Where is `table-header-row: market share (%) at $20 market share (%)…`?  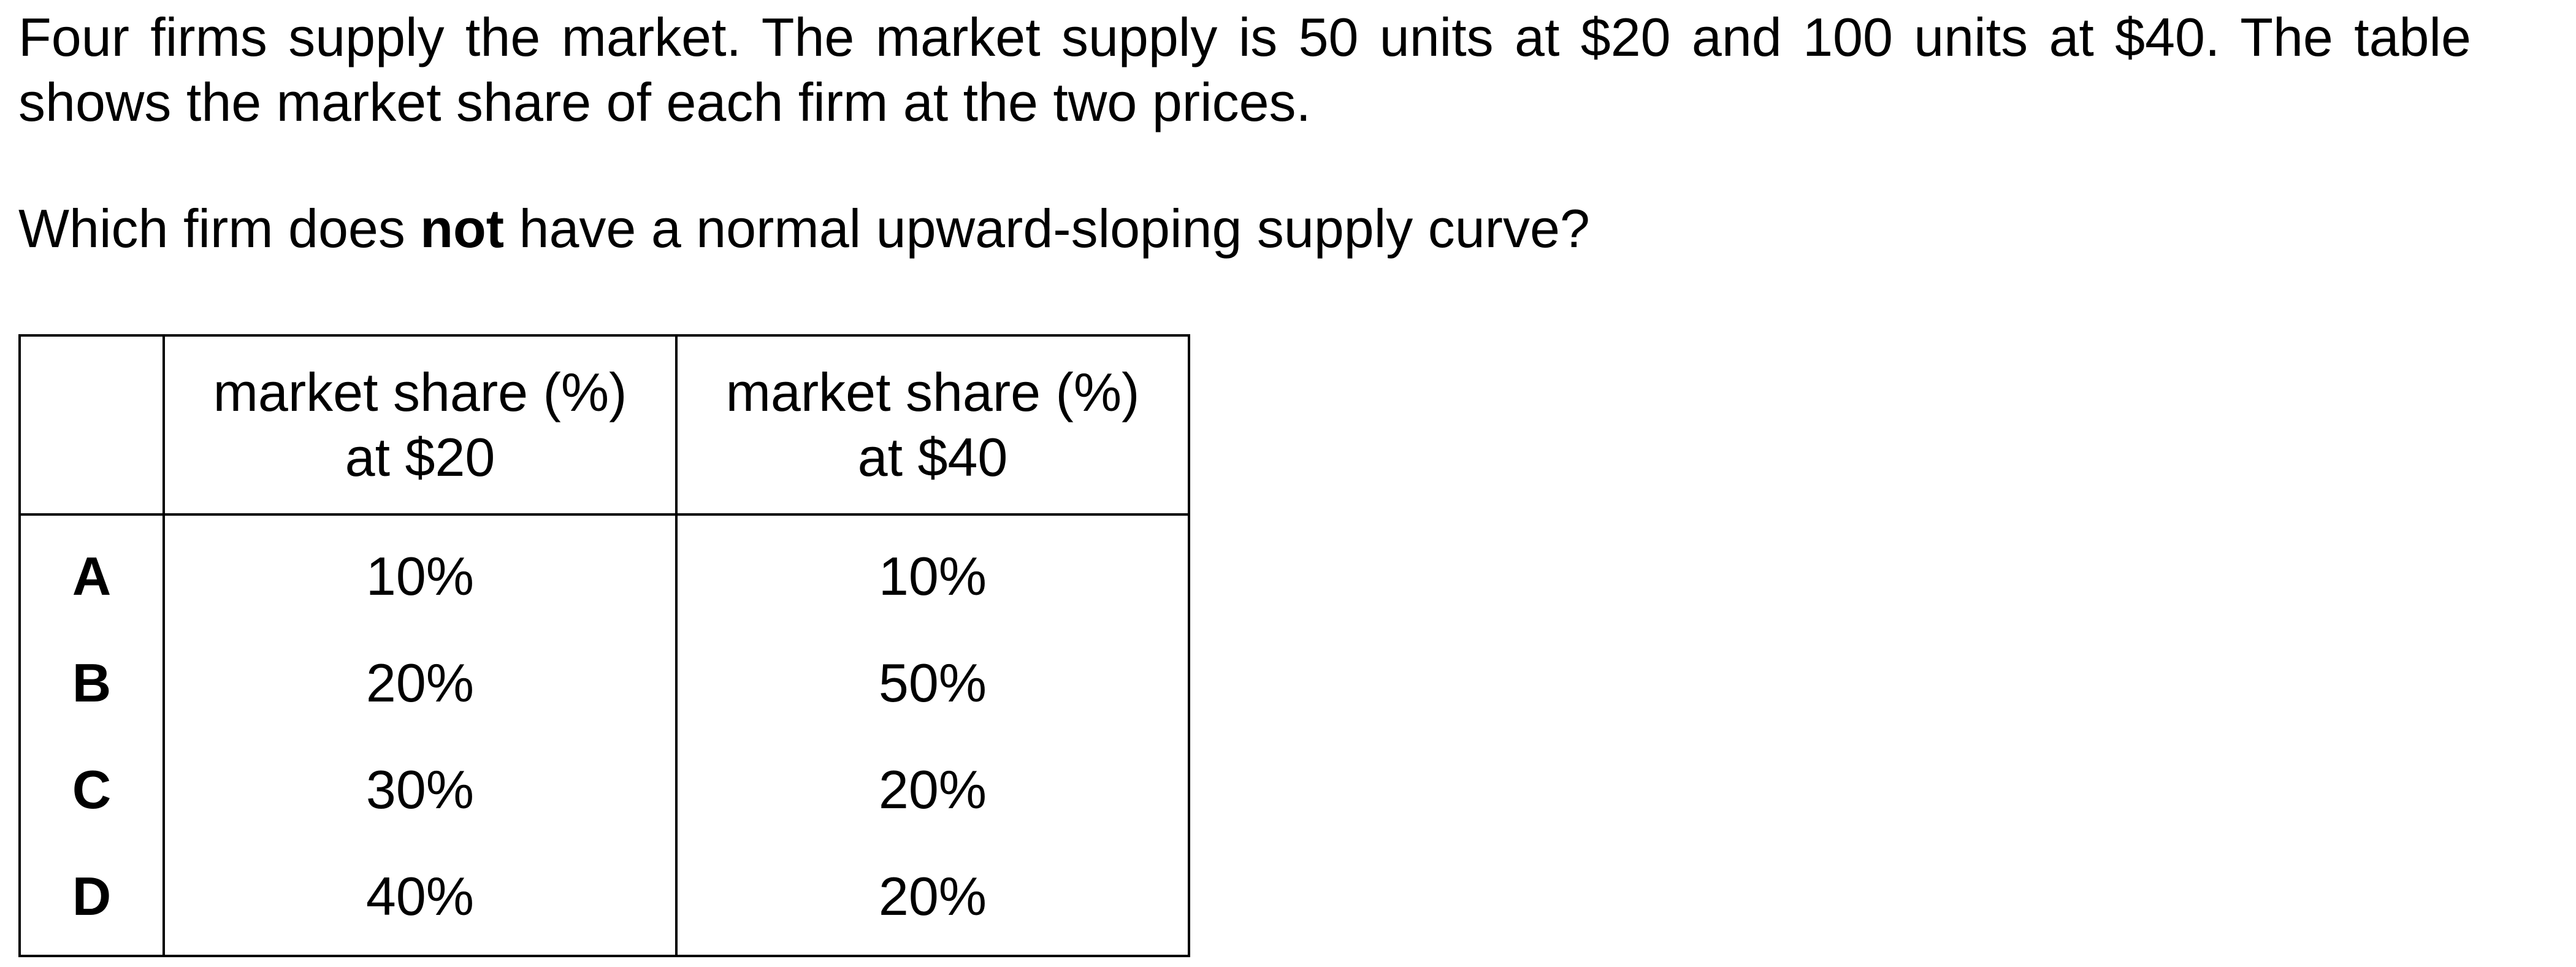 table-header-row: market share (%) at $20 market share (%)… is located at coordinates (604, 425).